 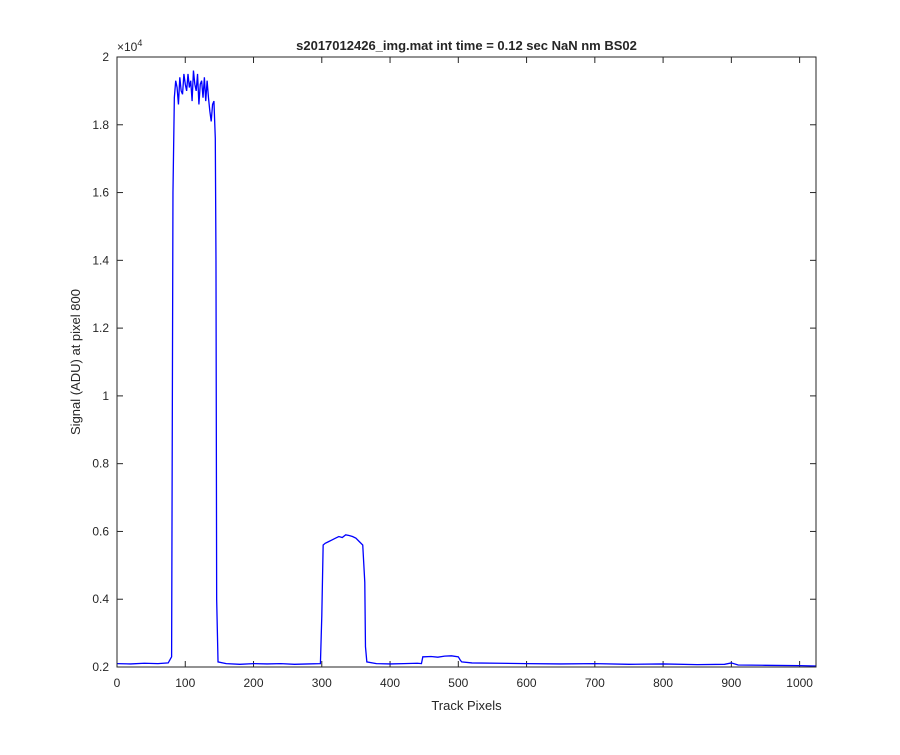 What do you see at coordinates (731, 683) in the screenshot?
I see `x-tick-label: 900` at bounding box center [731, 683].